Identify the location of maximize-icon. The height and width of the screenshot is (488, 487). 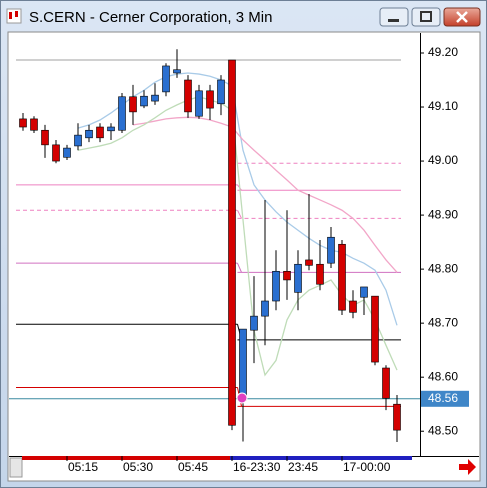
(426, 16).